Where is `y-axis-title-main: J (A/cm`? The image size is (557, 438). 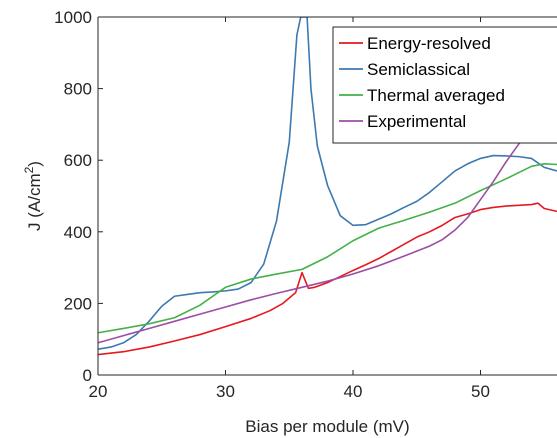 y-axis-title-main: J (A/cm is located at coordinates (34, 202).